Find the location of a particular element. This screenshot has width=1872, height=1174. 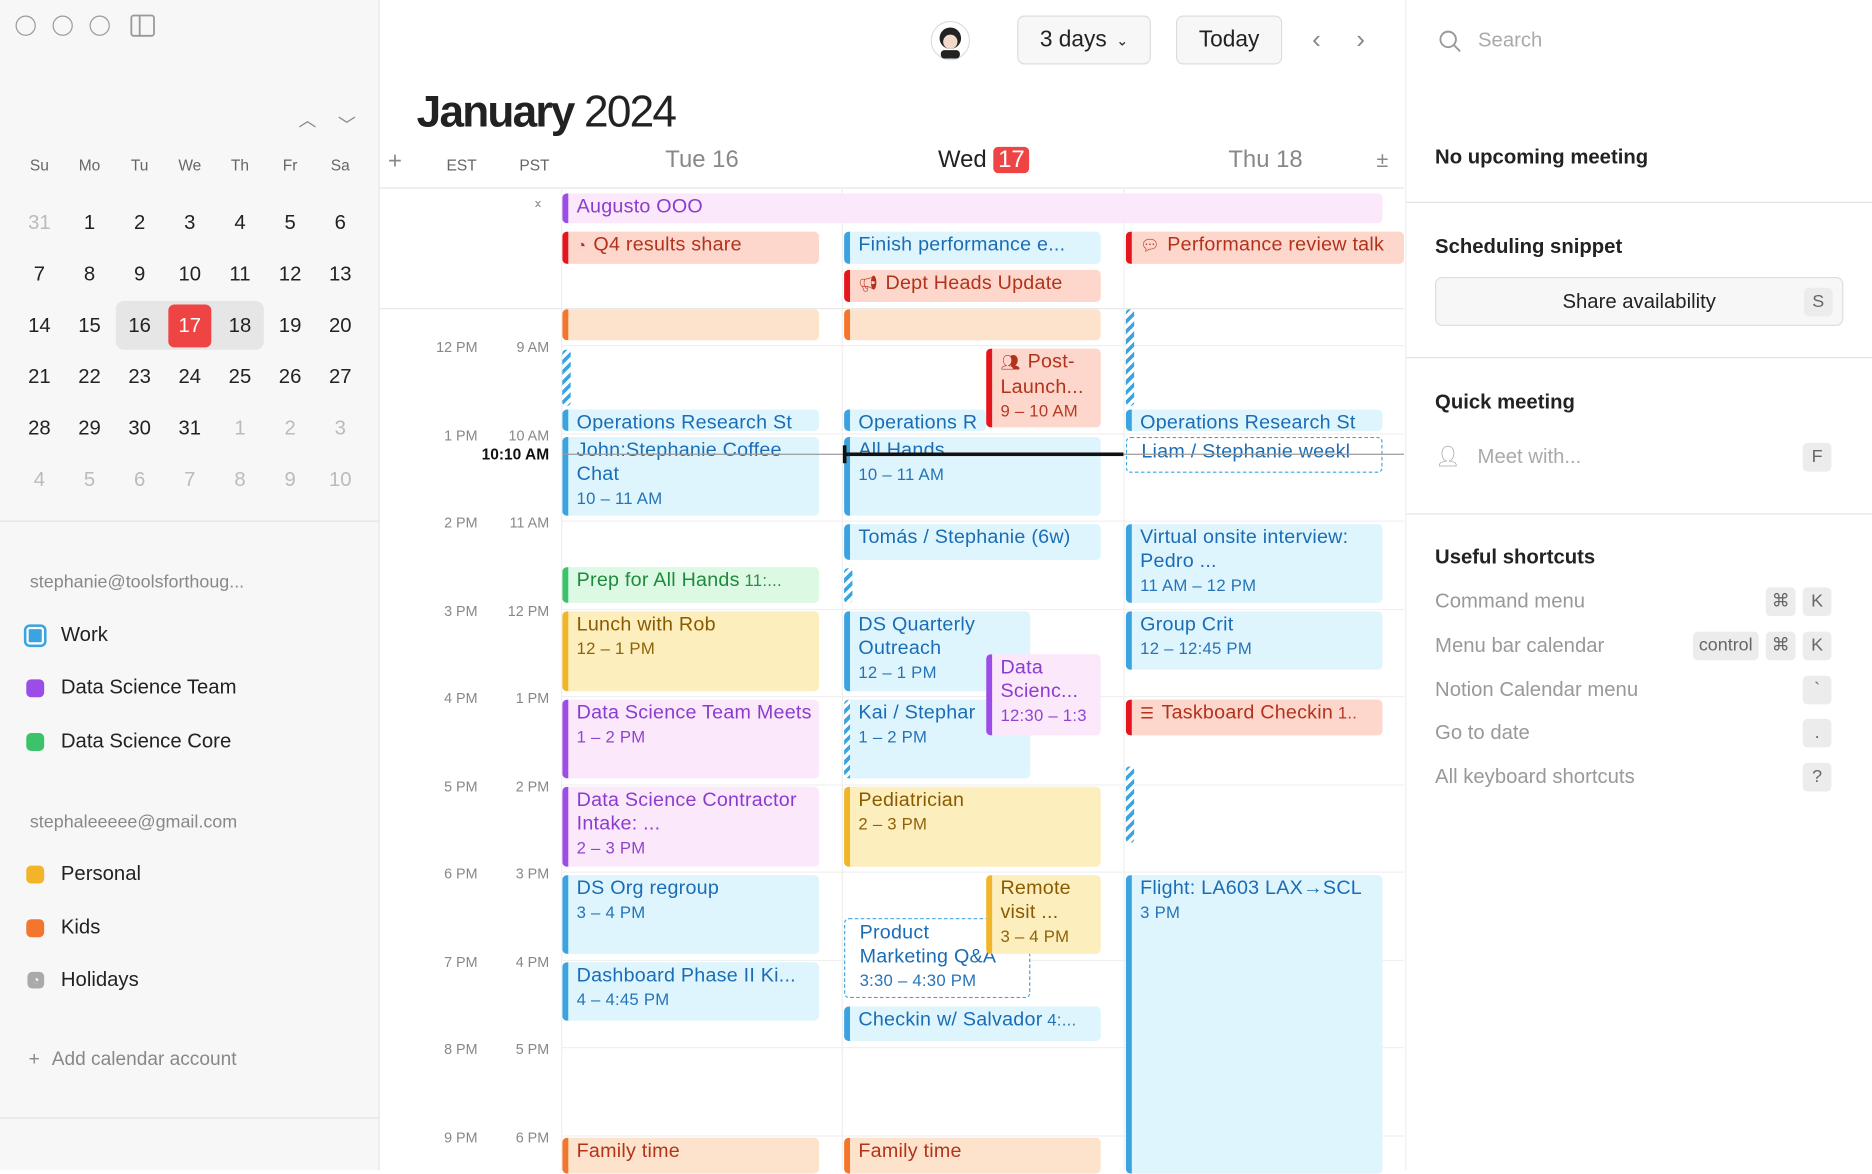

calendar-item: Kids is located at coordinates (63, 928).